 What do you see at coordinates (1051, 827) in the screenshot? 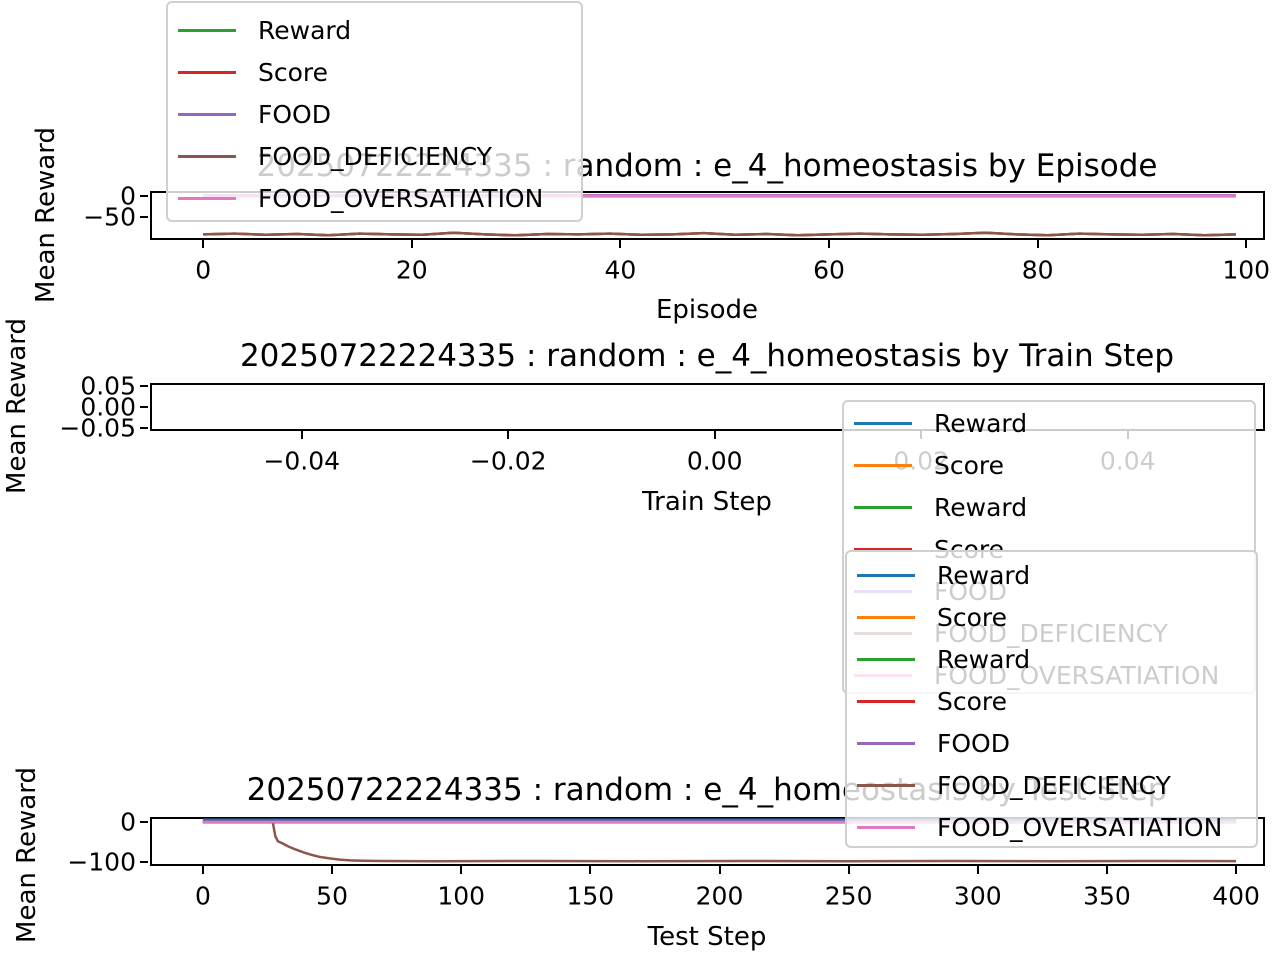
I see `legend-entry: FOOD_OVERSATIATION` at bounding box center [1051, 827].